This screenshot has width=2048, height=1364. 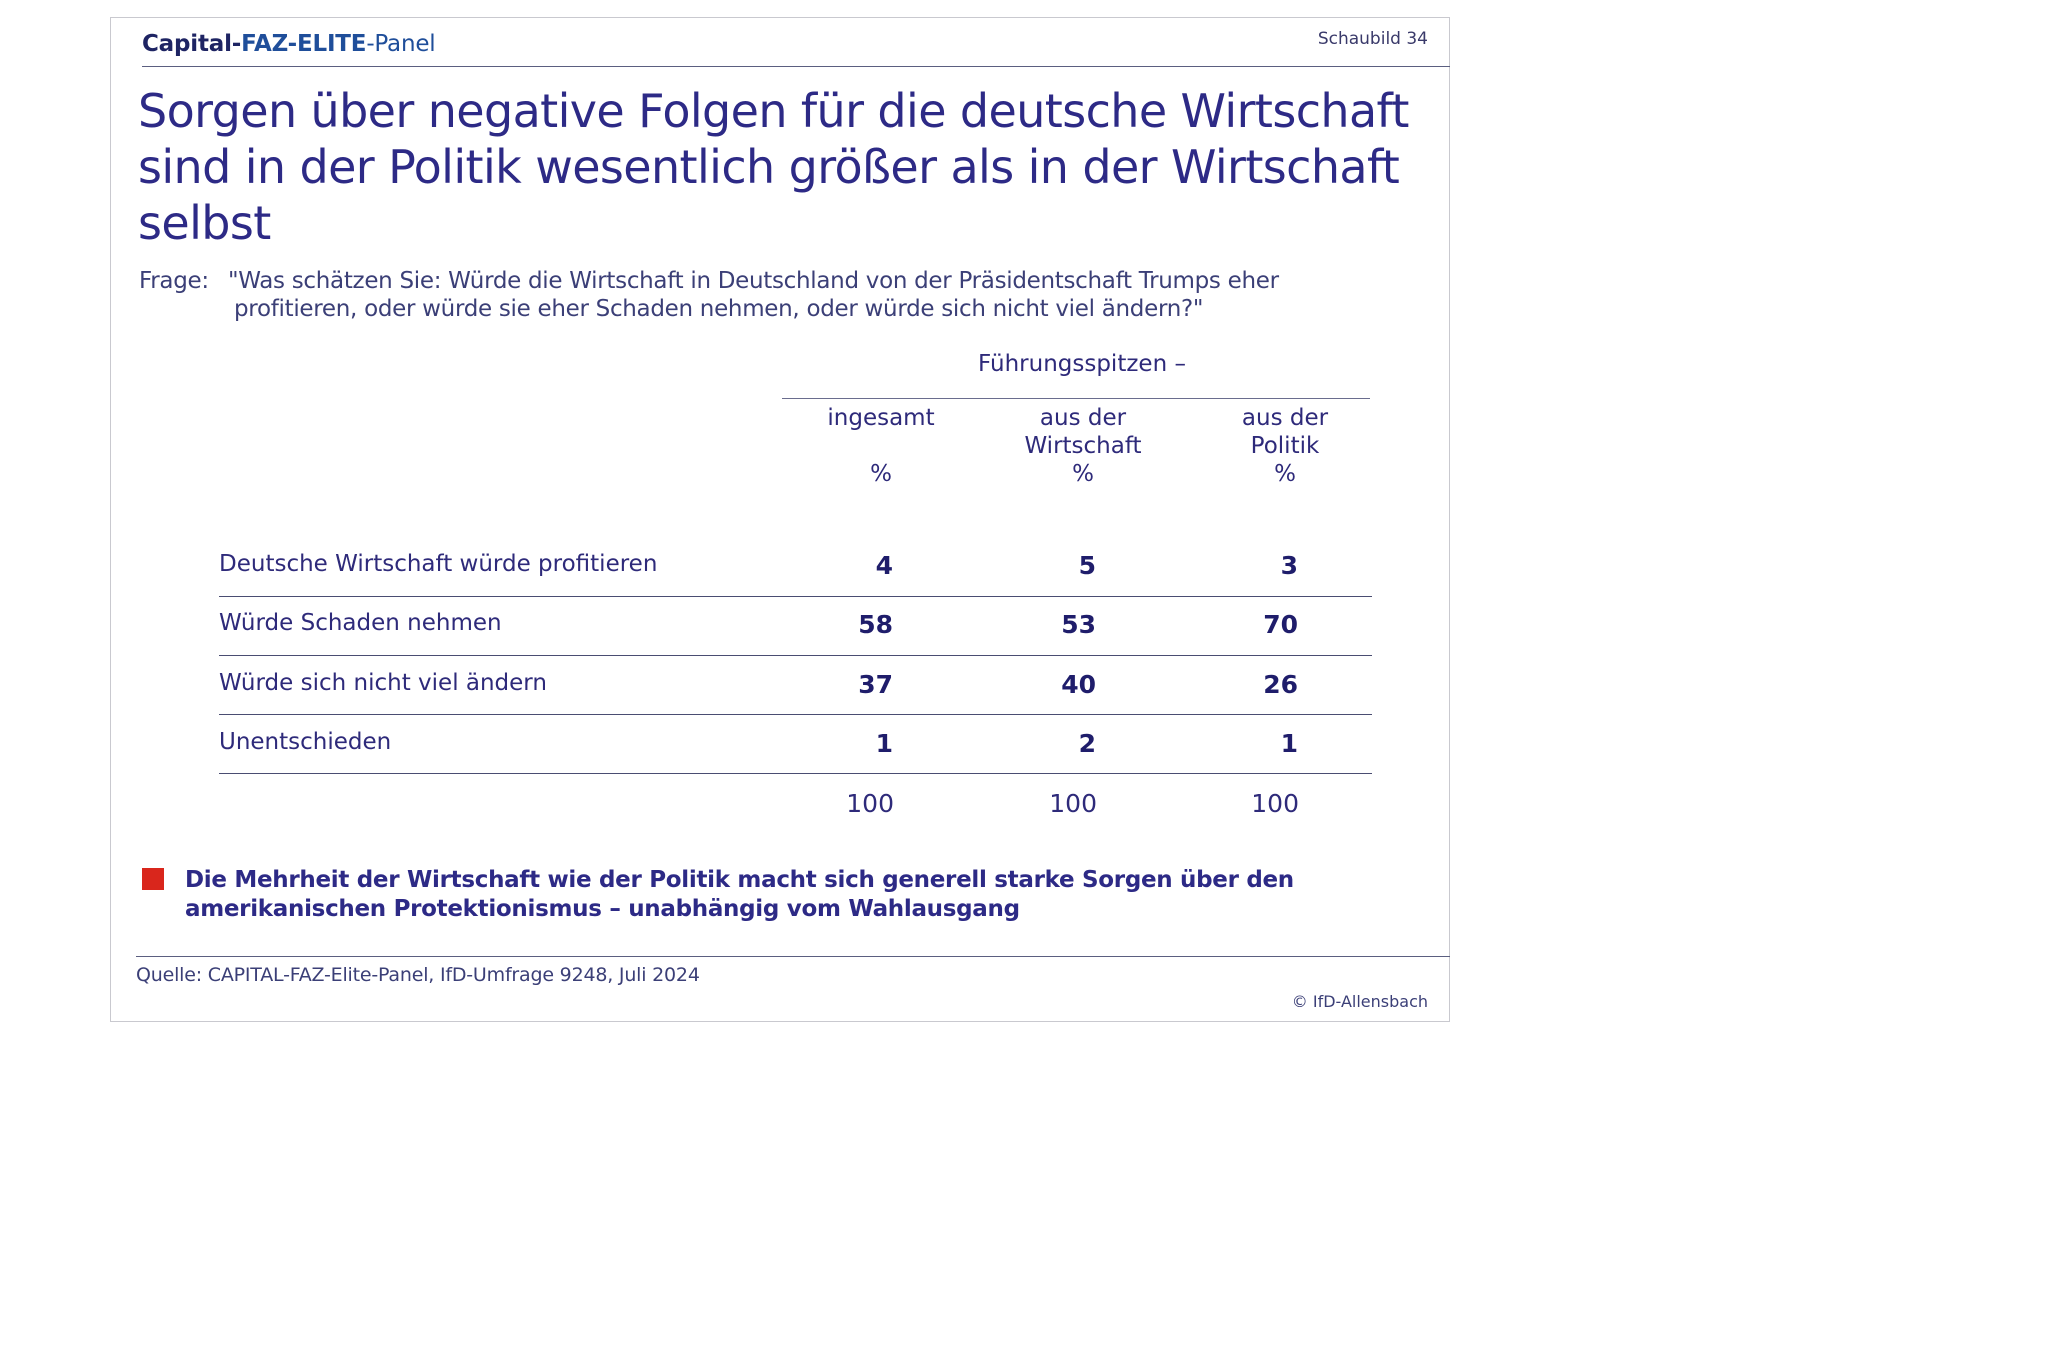 What do you see at coordinates (796, 66) in the screenshot?
I see `header-divider` at bounding box center [796, 66].